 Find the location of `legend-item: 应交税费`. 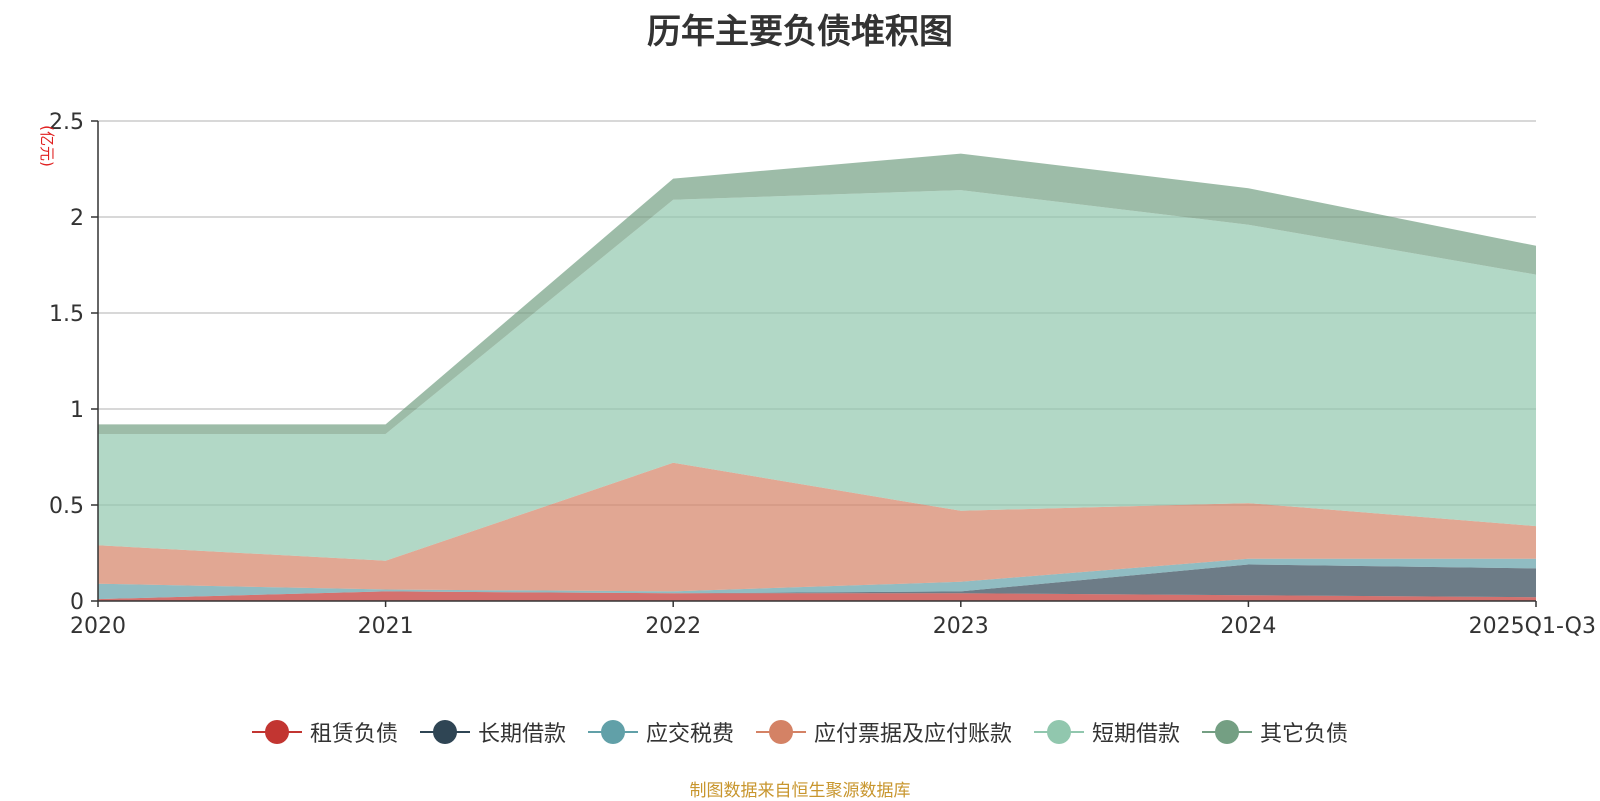

legend-item: 应交税费 is located at coordinates (660, 732).